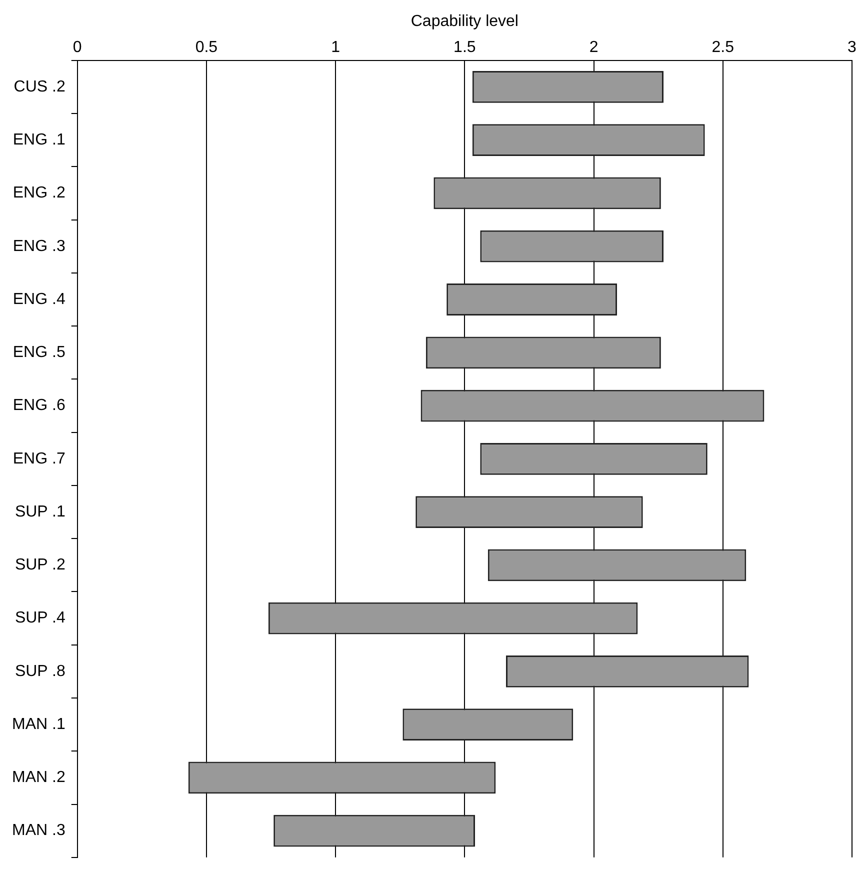  Describe the element at coordinates (40, 618) in the screenshot. I see `y-tick-label: SUP .4` at that location.